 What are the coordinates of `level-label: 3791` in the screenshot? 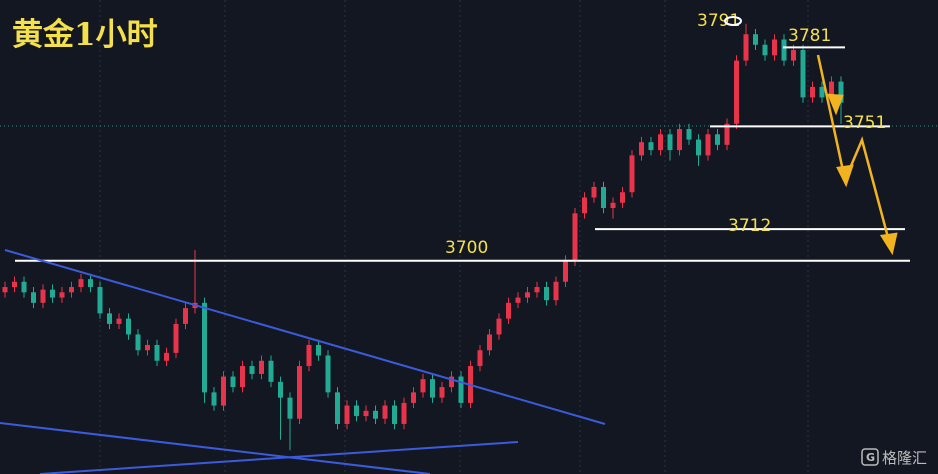 It's located at (718, 21).